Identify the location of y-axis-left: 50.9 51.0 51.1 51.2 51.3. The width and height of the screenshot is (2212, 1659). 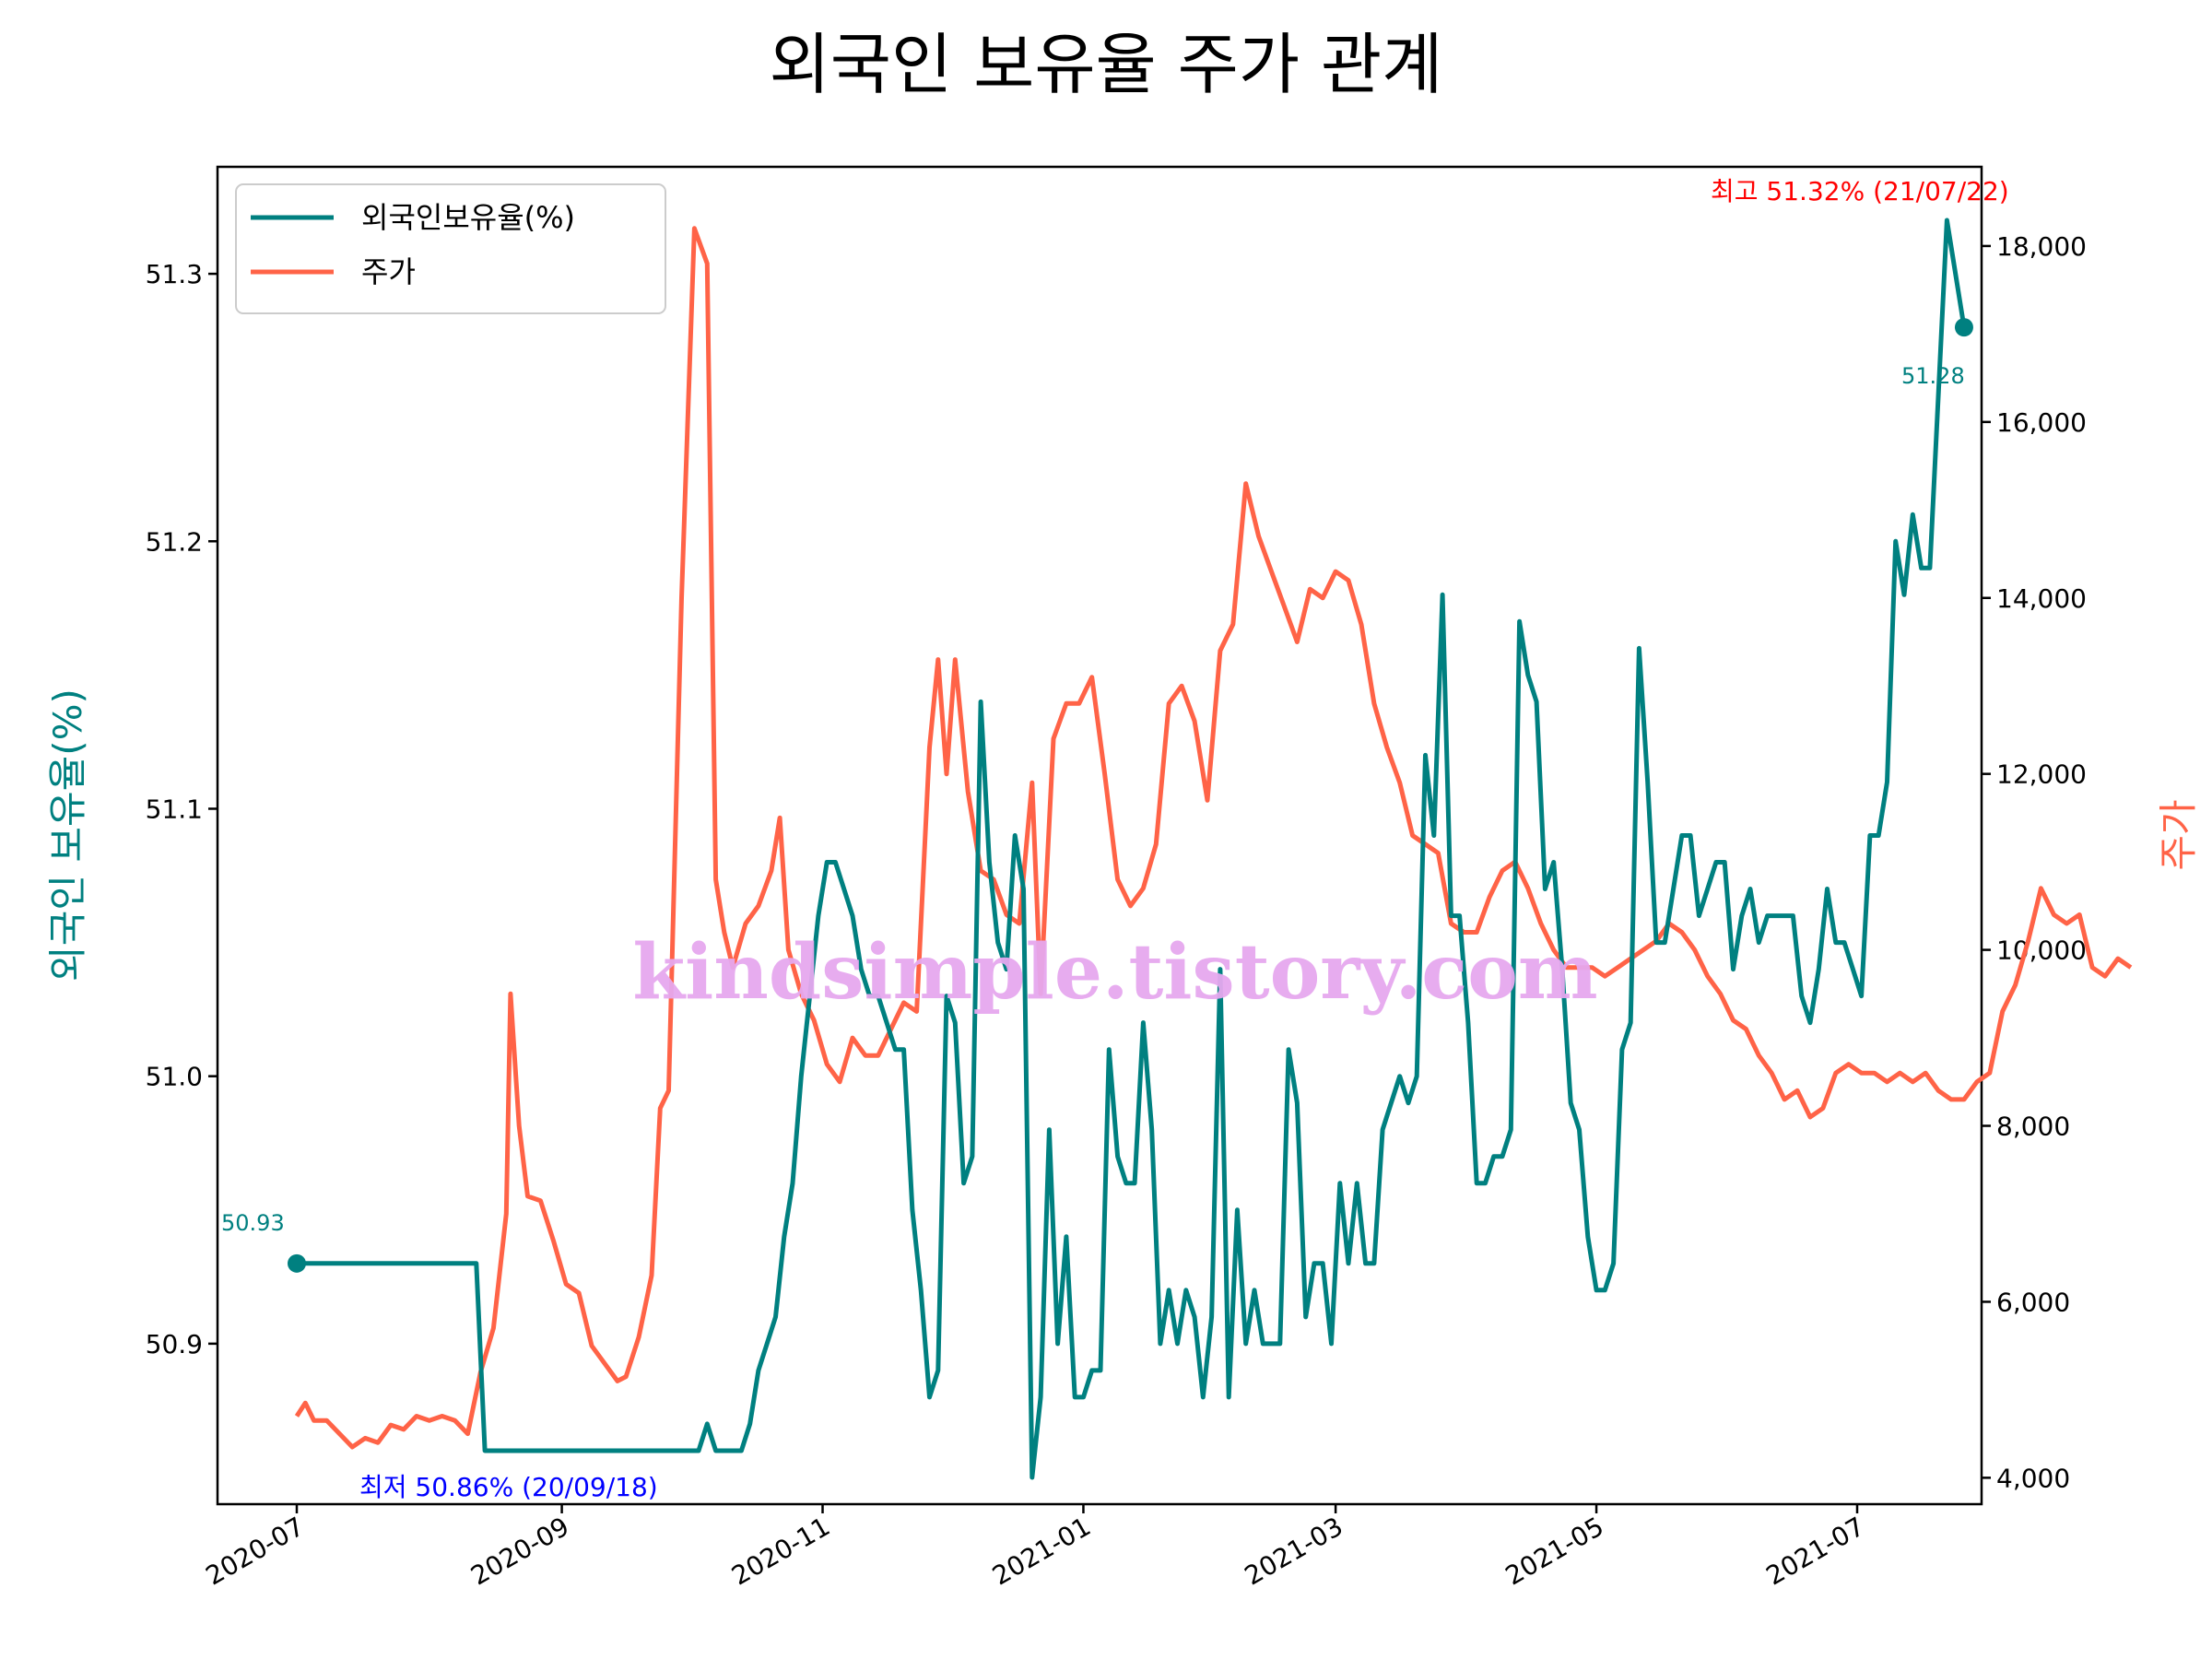
(182, 809).